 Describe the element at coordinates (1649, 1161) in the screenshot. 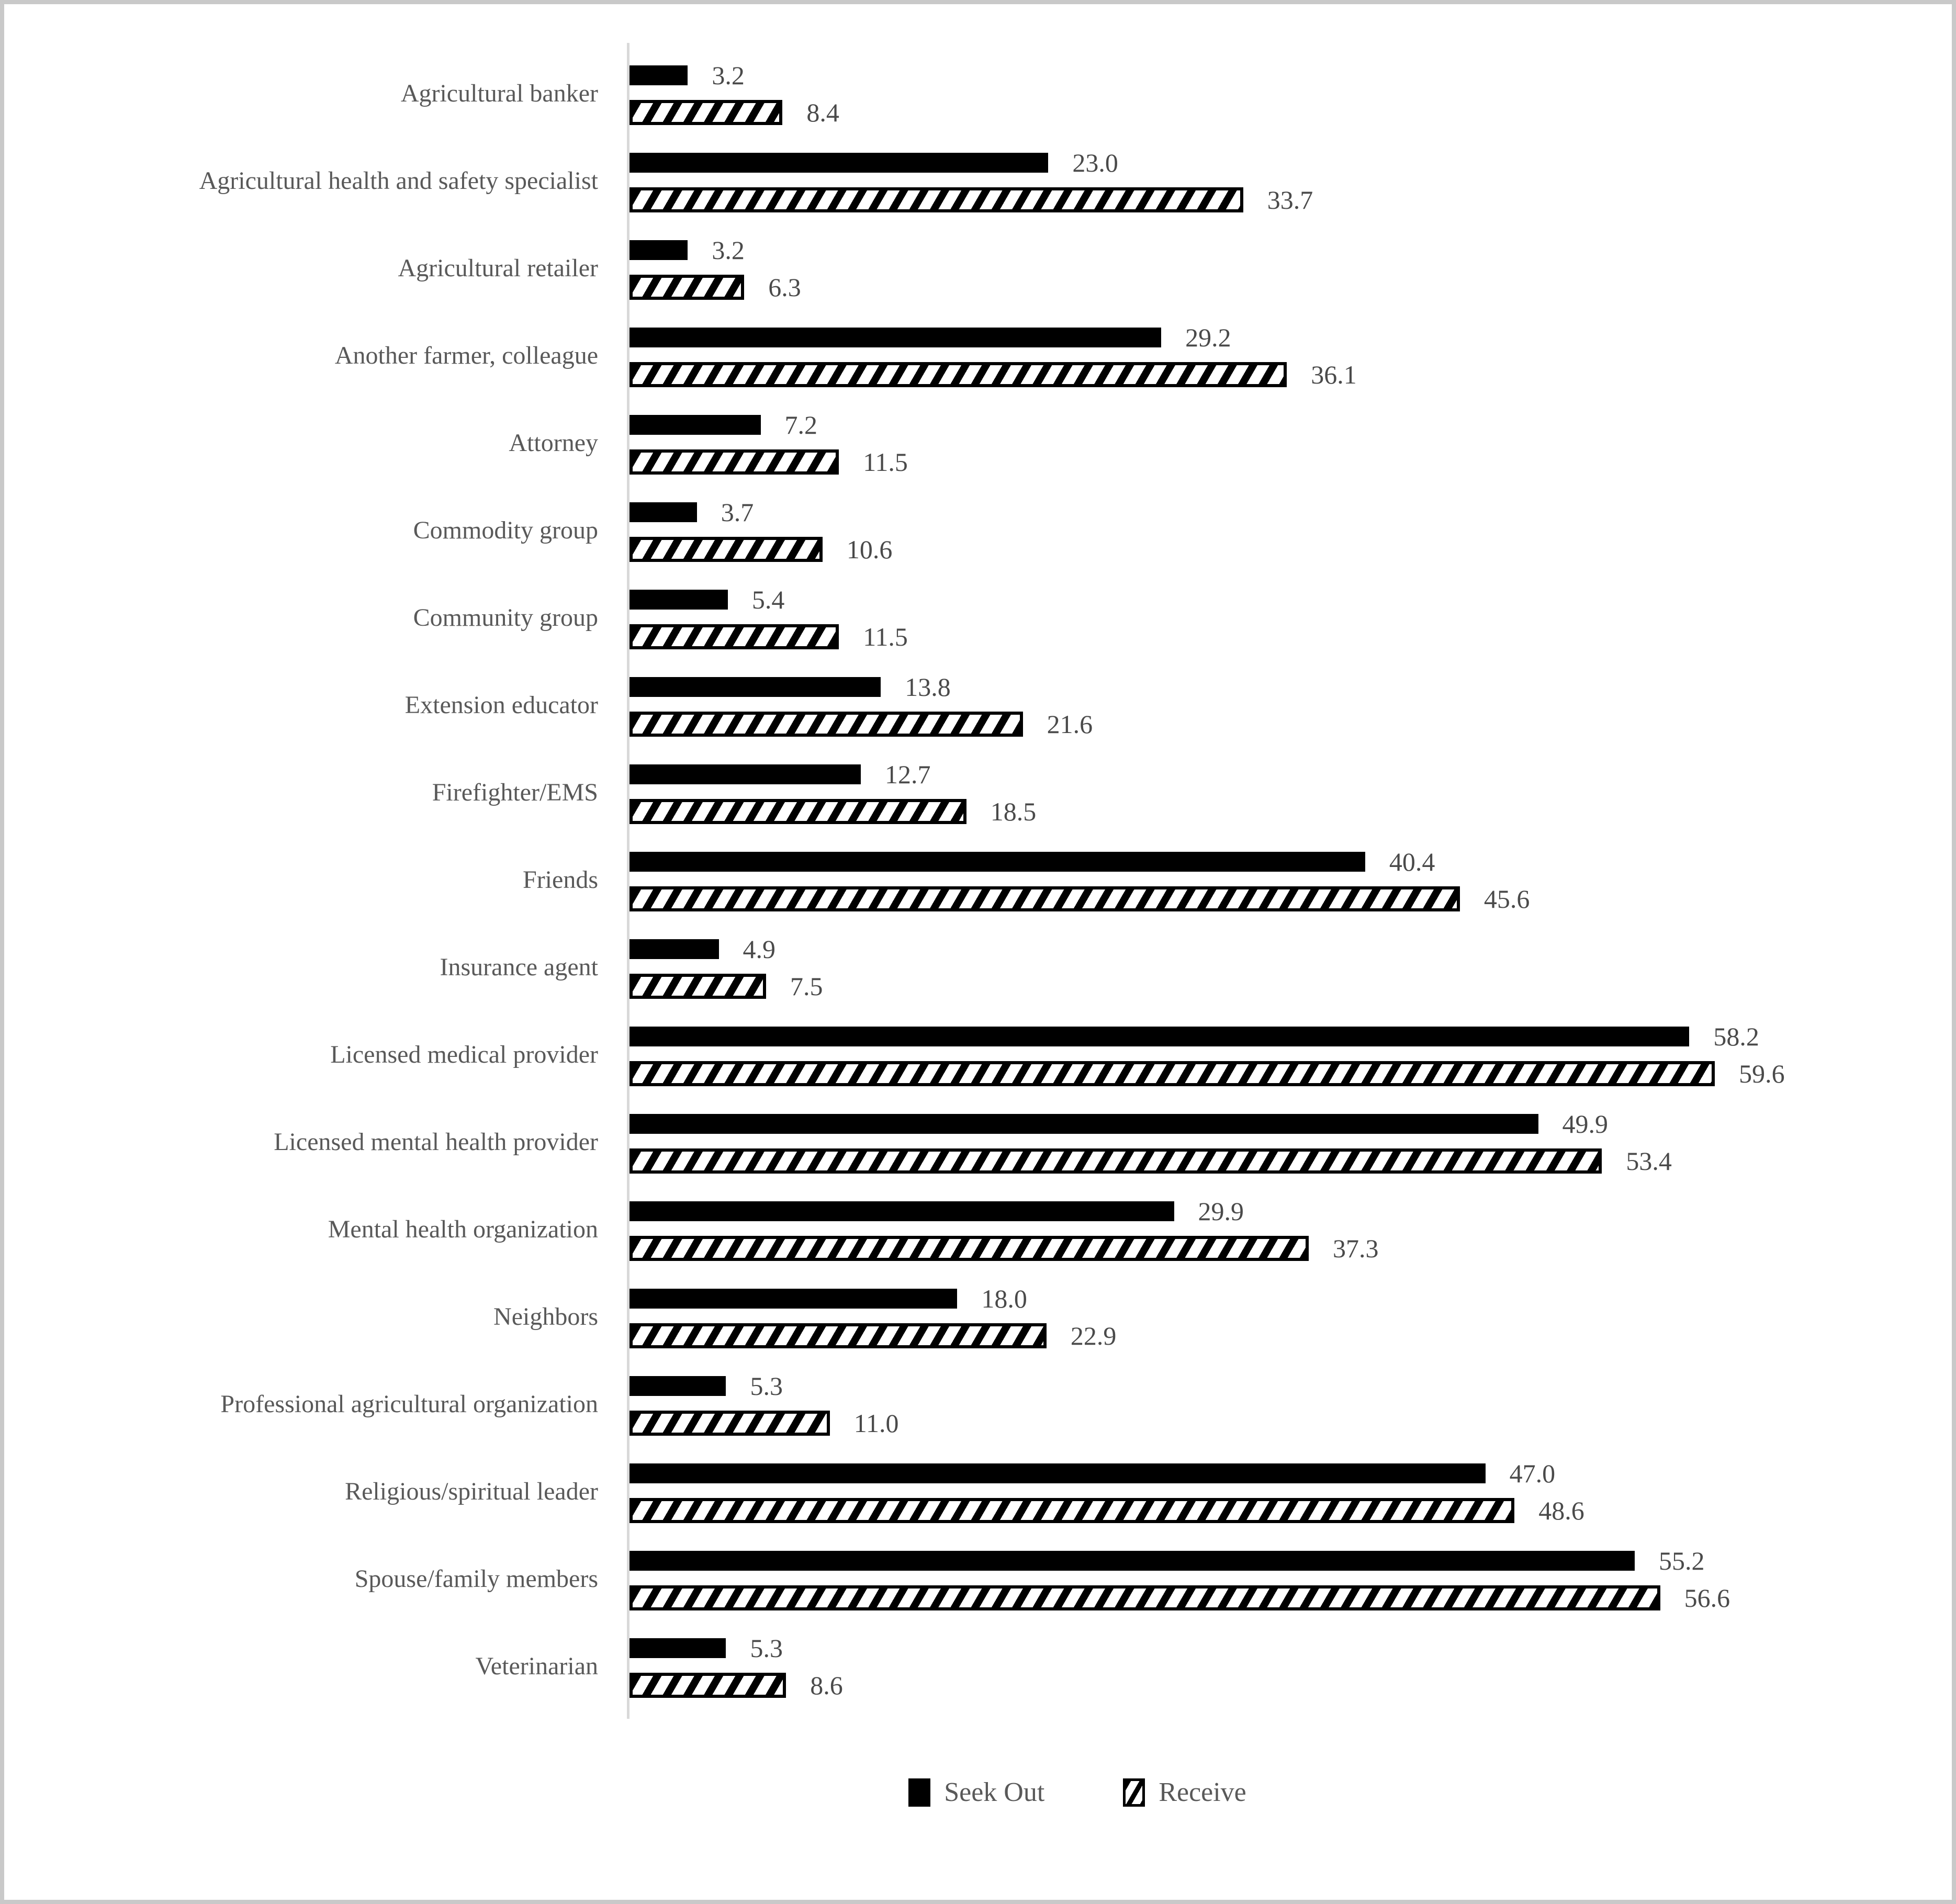

I see `bar-value-label: 53.4` at that location.